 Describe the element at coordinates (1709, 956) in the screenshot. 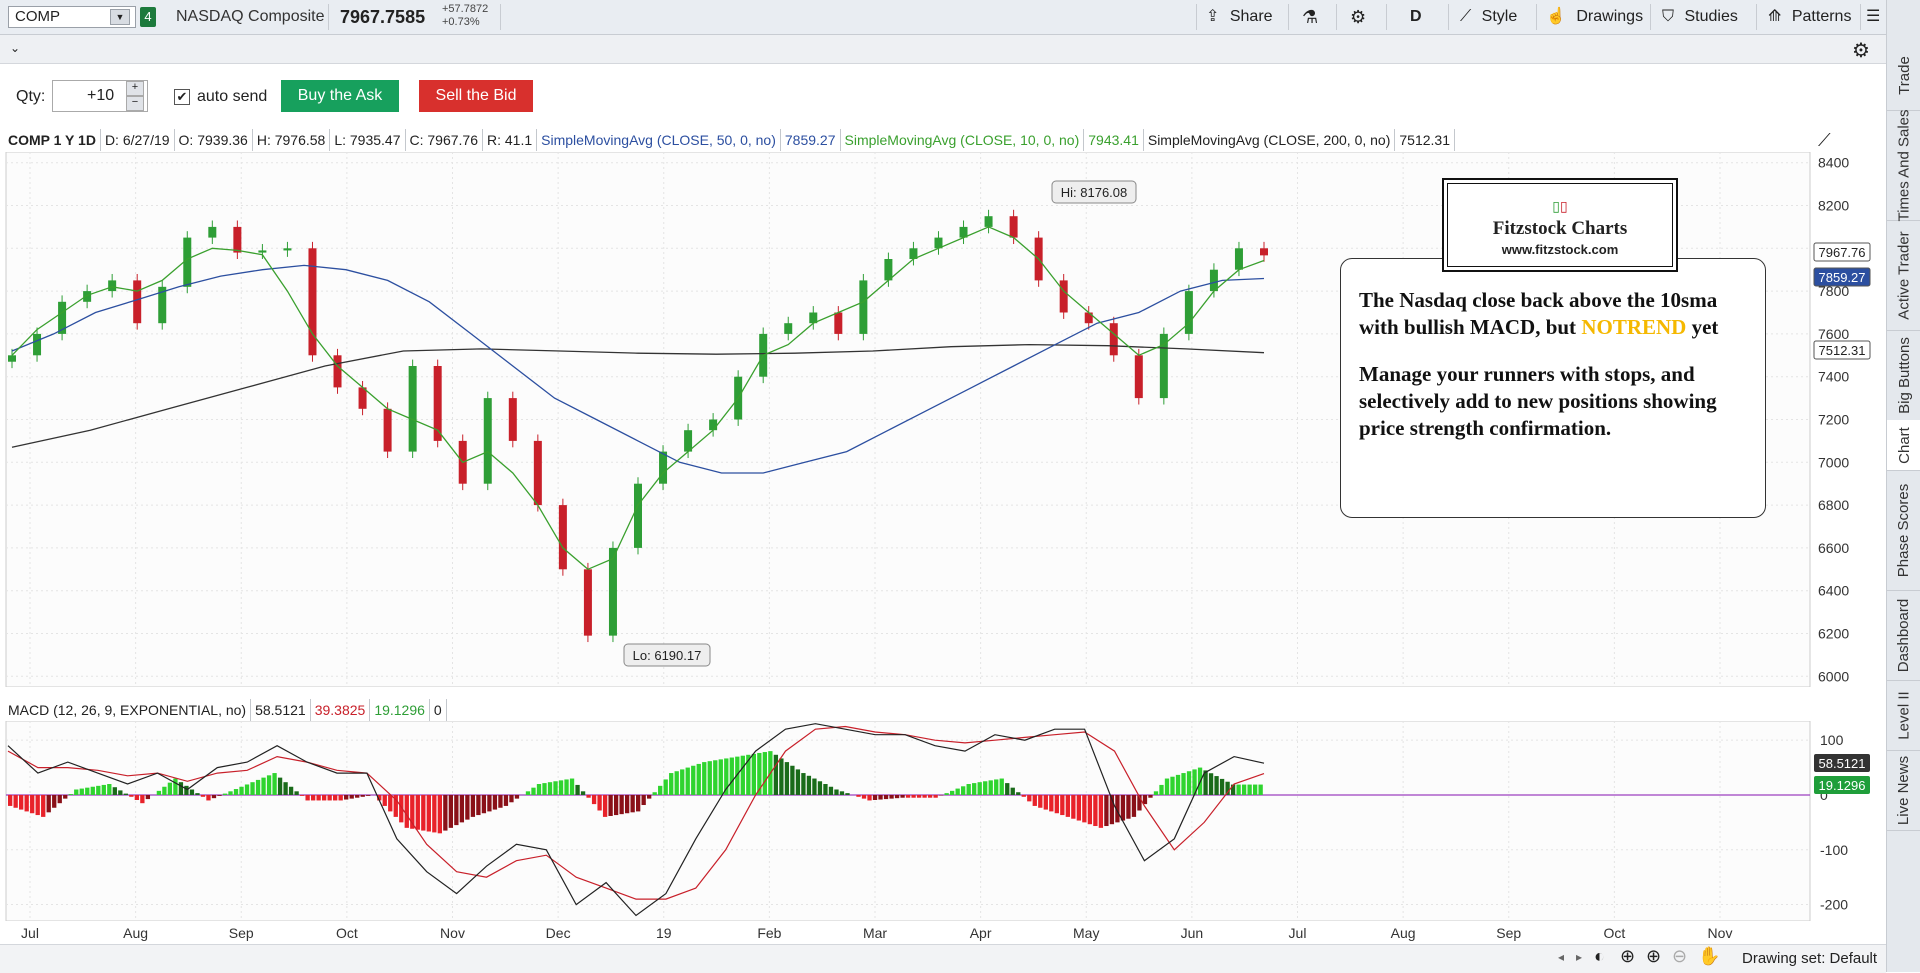

I see `pan-hand-icon: ✋` at that location.